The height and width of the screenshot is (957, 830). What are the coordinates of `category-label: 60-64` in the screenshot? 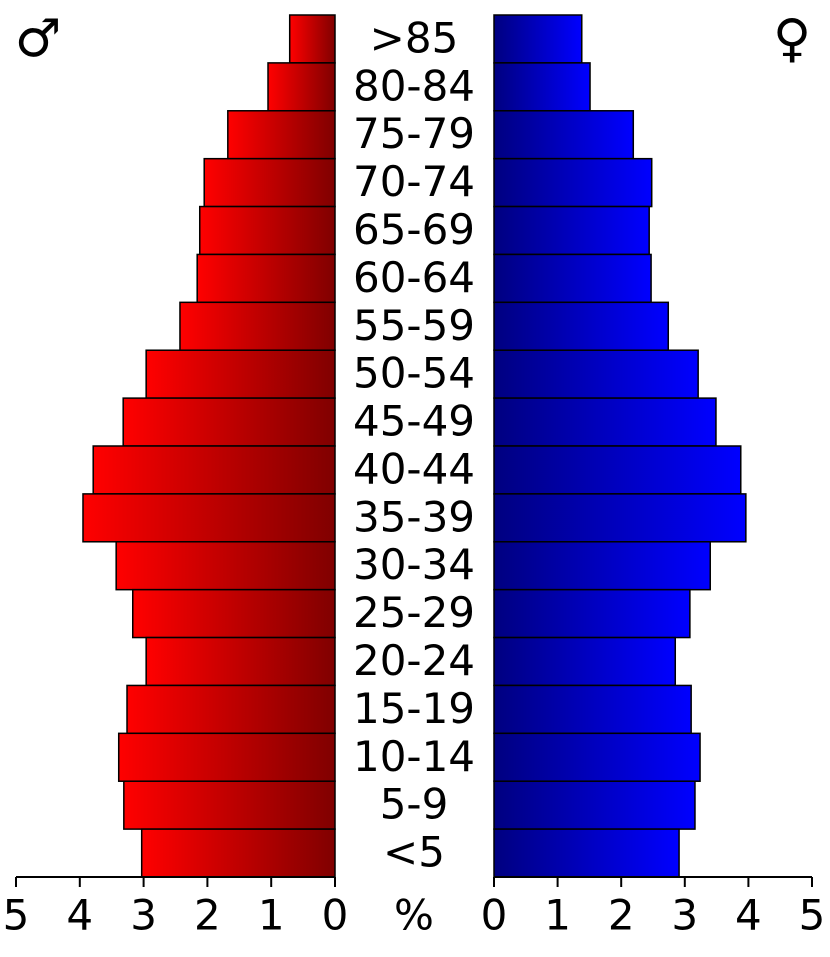 It's located at (414, 277).